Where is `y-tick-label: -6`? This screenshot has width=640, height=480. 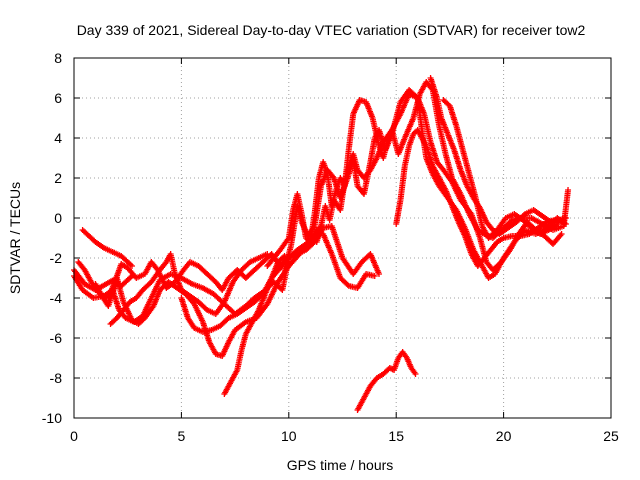 y-tick-label: -6 is located at coordinates (56, 338).